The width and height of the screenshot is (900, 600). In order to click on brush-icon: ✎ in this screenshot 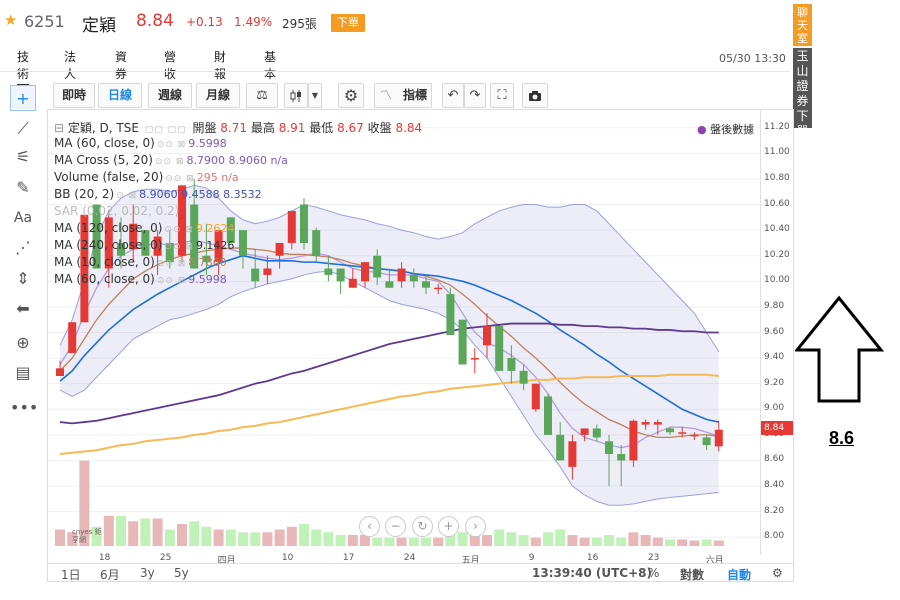, I will do `click(23, 187)`.